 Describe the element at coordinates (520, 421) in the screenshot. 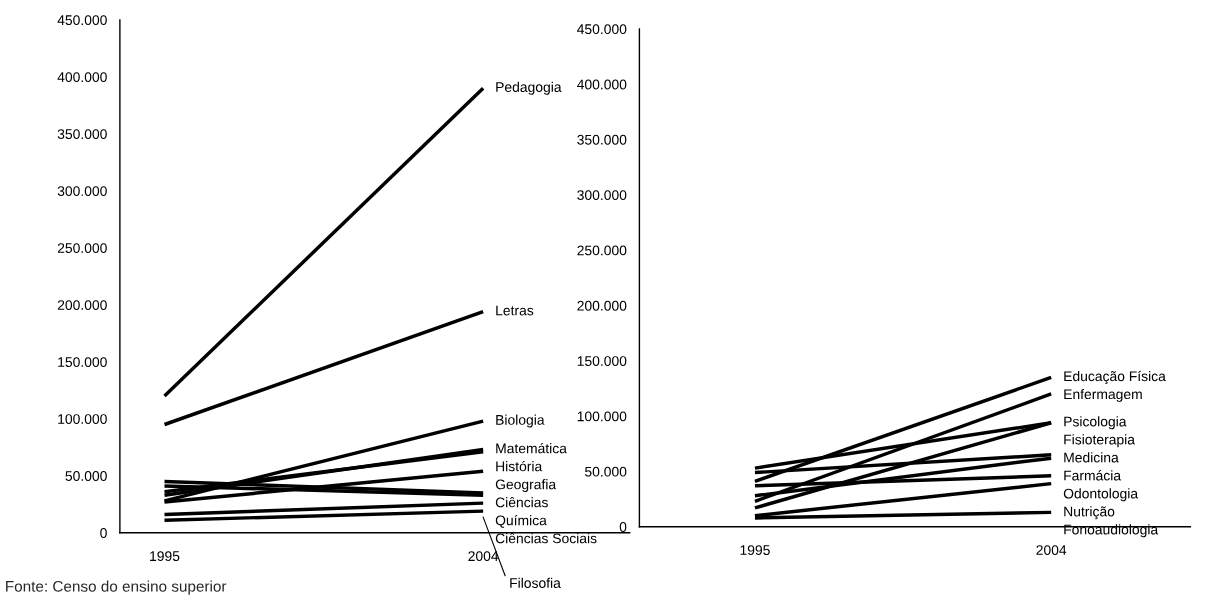

I see `series-label: Biologia` at that location.